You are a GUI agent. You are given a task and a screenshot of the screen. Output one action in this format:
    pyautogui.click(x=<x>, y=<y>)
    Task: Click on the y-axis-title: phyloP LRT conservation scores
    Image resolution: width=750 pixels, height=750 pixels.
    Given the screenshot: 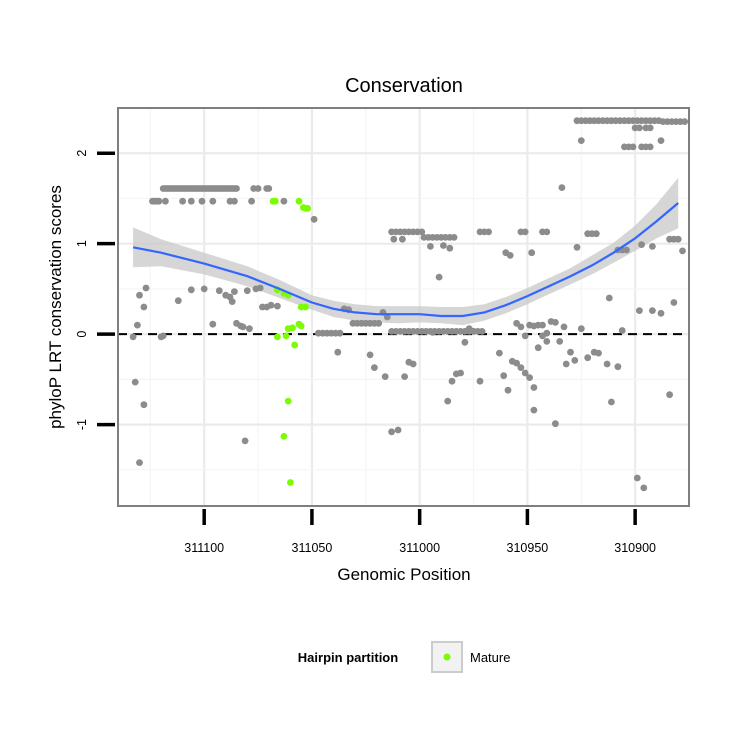 What is the action you would take?
    pyautogui.click(x=55, y=307)
    